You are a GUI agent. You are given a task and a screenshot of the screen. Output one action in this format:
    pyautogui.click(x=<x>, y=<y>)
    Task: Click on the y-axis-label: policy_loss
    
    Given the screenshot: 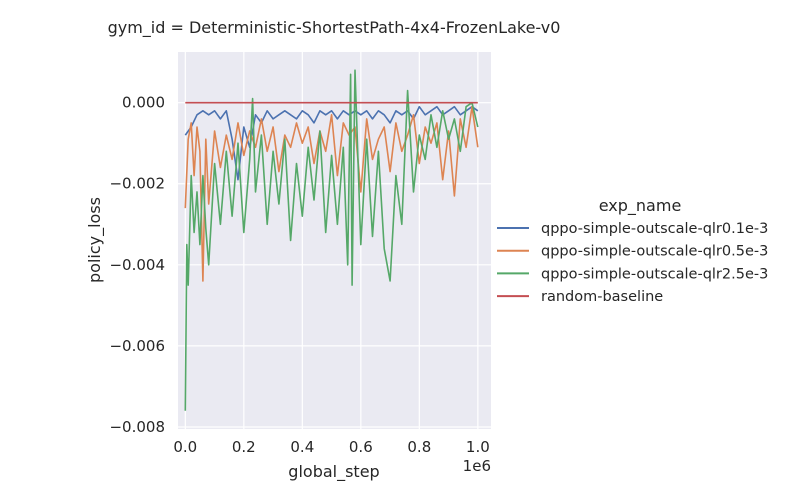 What is the action you would take?
    pyautogui.click(x=95, y=240)
    